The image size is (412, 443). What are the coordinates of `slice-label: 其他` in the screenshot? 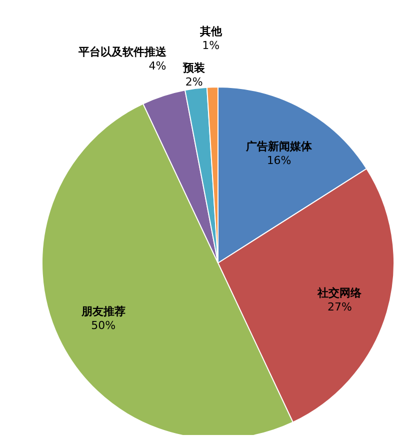 It's located at (210, 31).